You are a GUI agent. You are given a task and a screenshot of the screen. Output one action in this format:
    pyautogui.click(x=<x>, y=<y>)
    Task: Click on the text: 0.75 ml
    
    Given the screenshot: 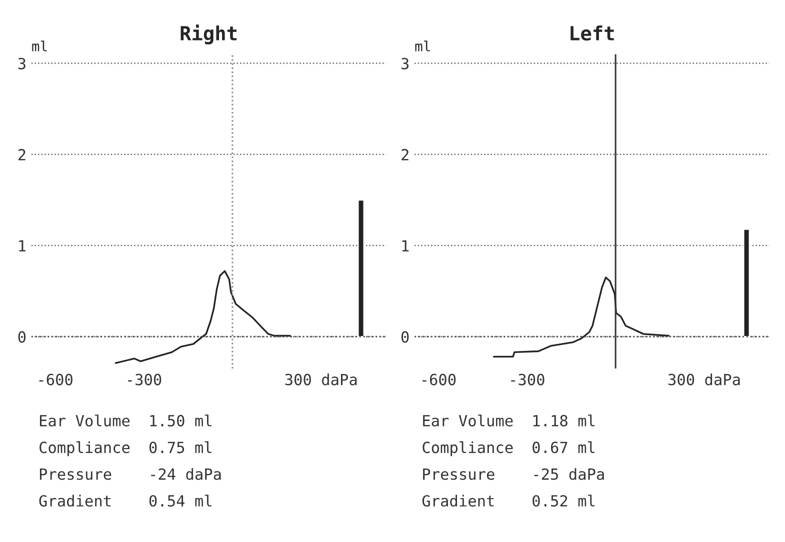 What is the action you would take?
    pyautogui.click(x=180, y=447)
    